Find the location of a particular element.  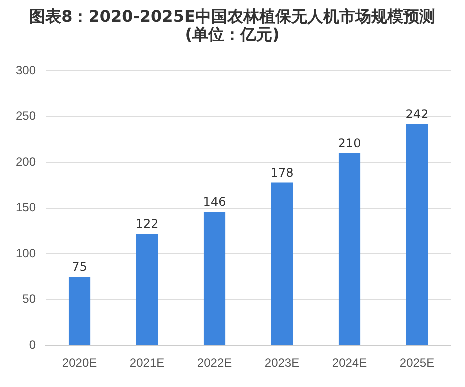

x-tick-label: 2022E is located at coordinates (214, 363).